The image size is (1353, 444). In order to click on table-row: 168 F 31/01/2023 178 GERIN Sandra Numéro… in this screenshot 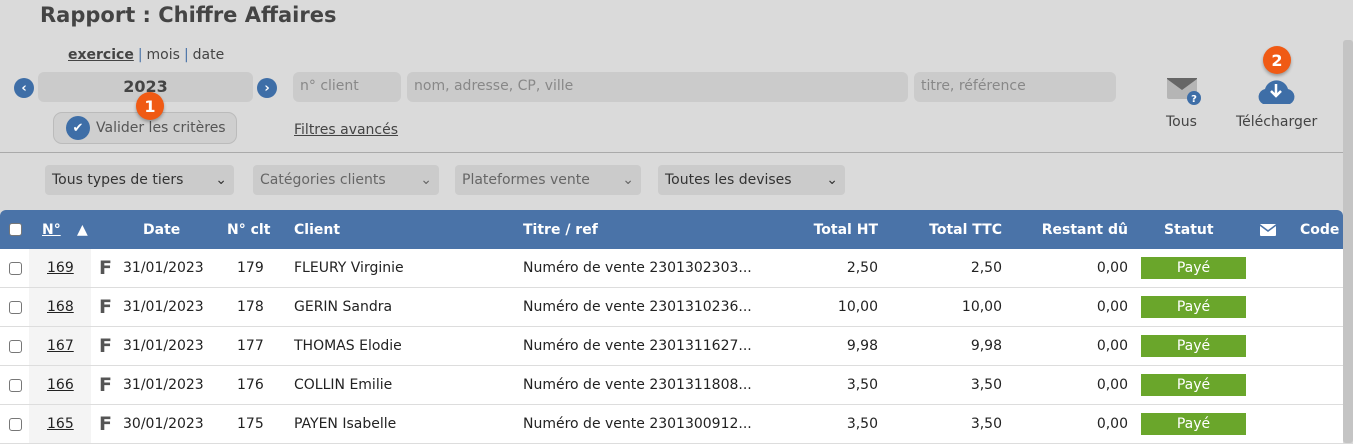, I will do `click(671, 307)`.